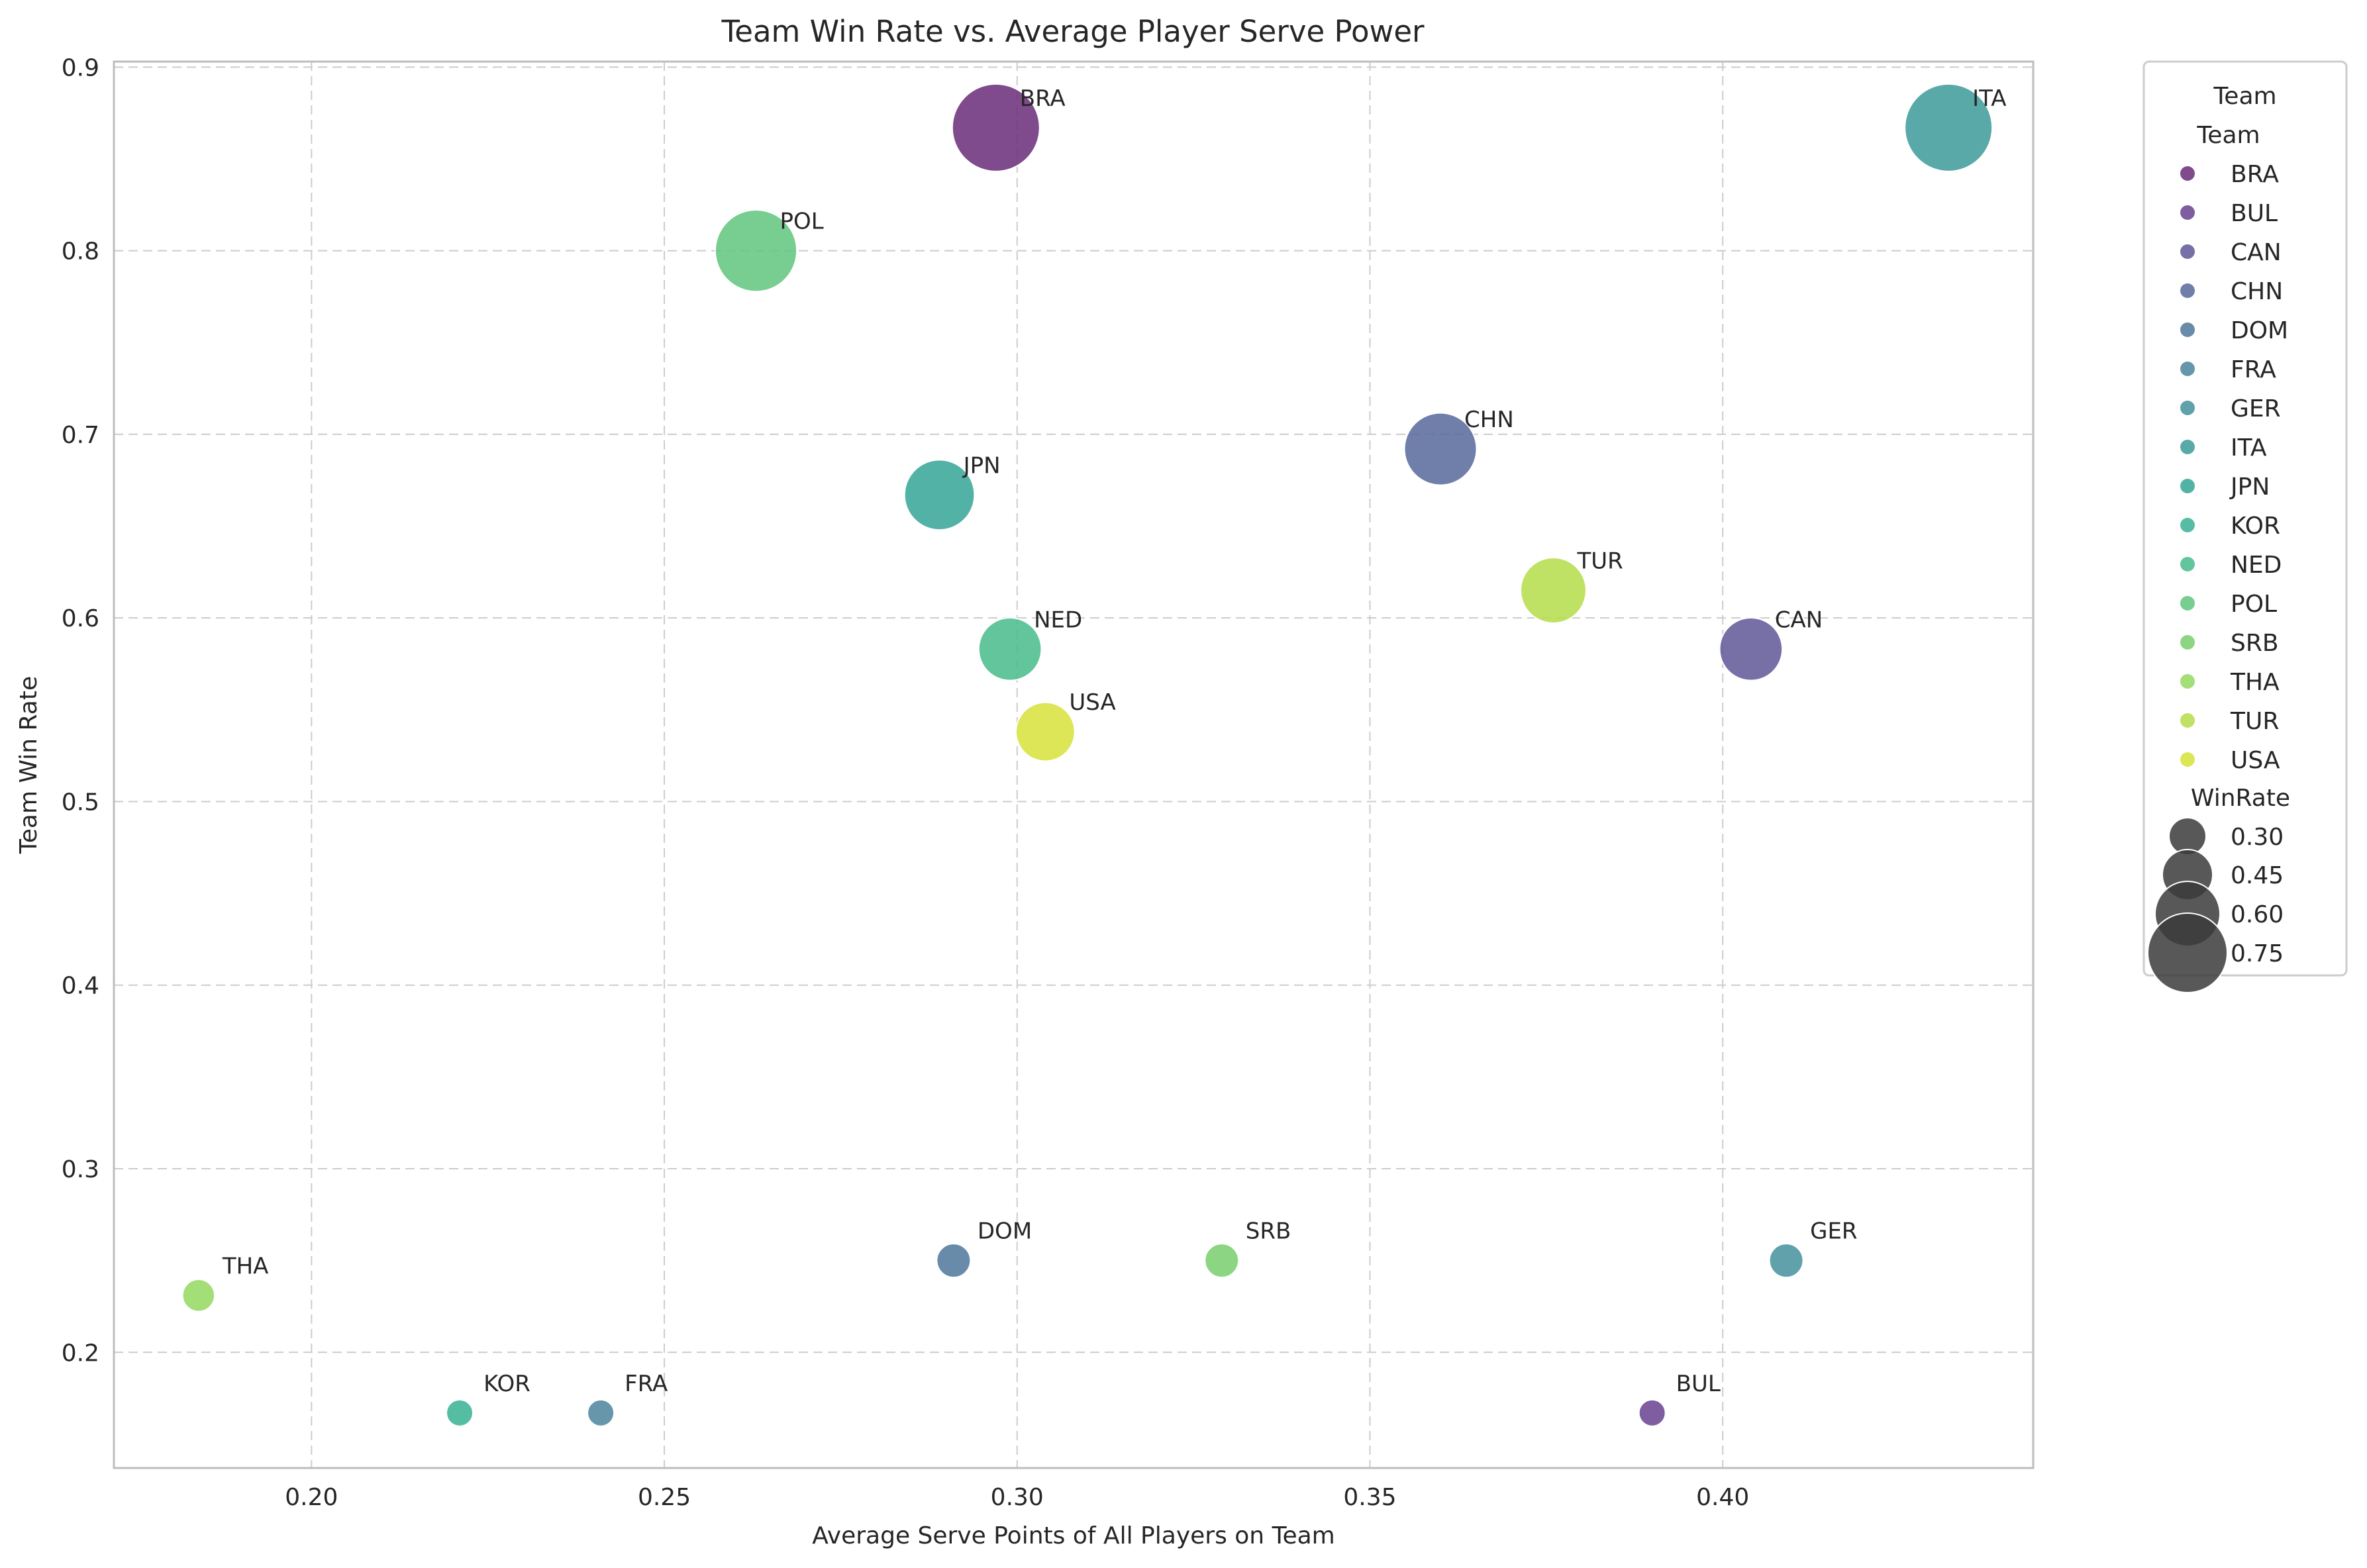  I want to click on legend-marker-pol, so click(2187, 603).